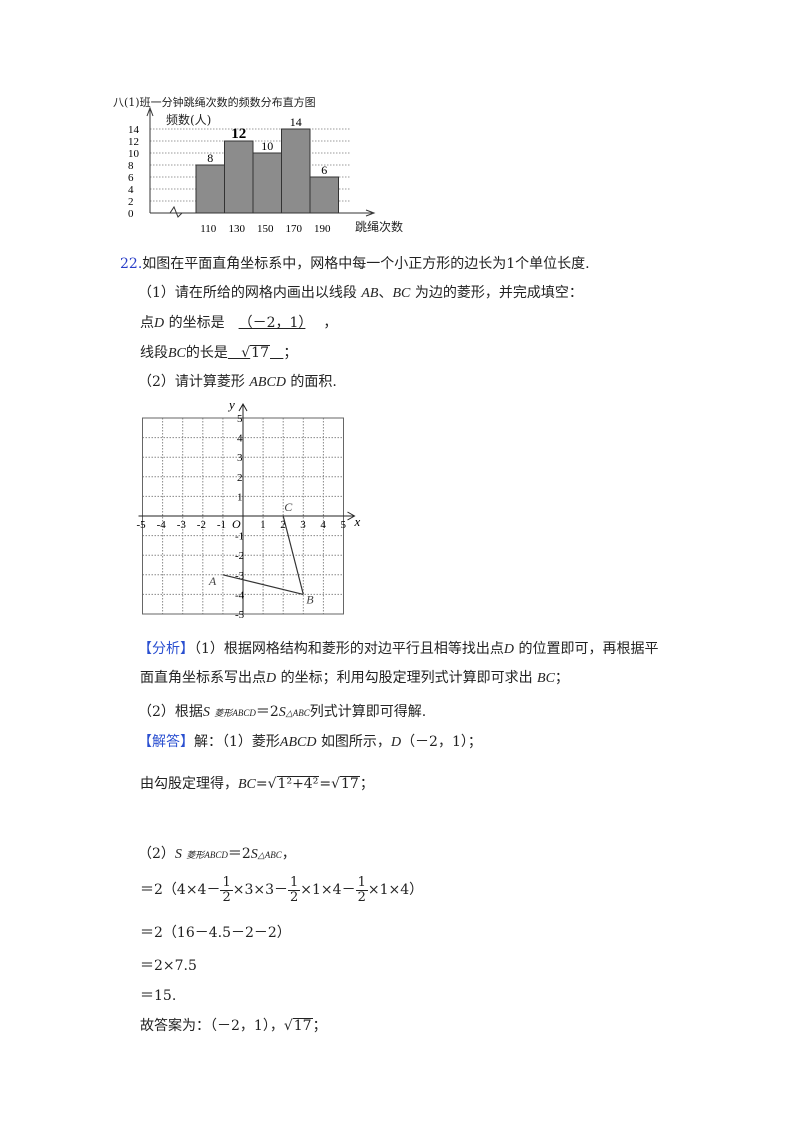  I want to click on t: 故答案为：（－2，1），, so click(212, 1026).